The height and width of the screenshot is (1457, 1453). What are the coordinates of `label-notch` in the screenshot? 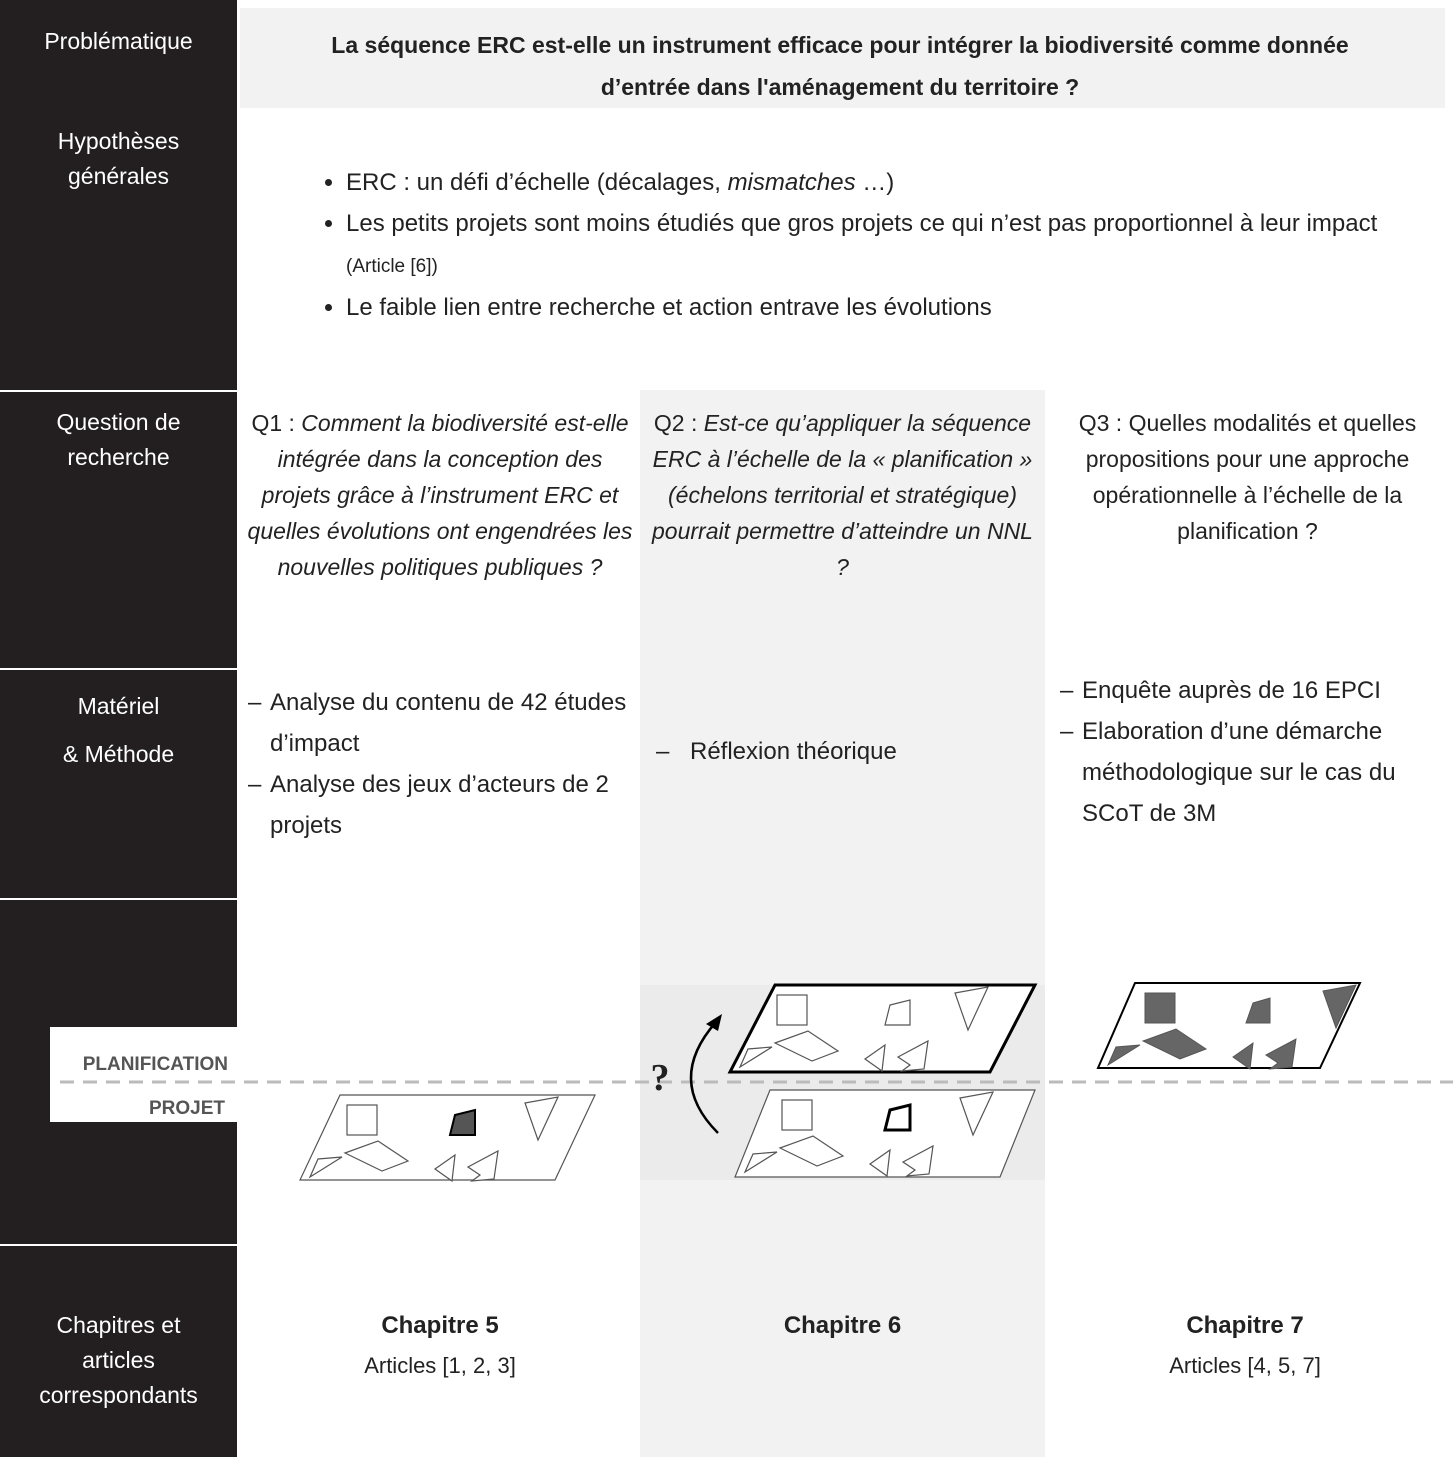 It's located at (143, 1074).